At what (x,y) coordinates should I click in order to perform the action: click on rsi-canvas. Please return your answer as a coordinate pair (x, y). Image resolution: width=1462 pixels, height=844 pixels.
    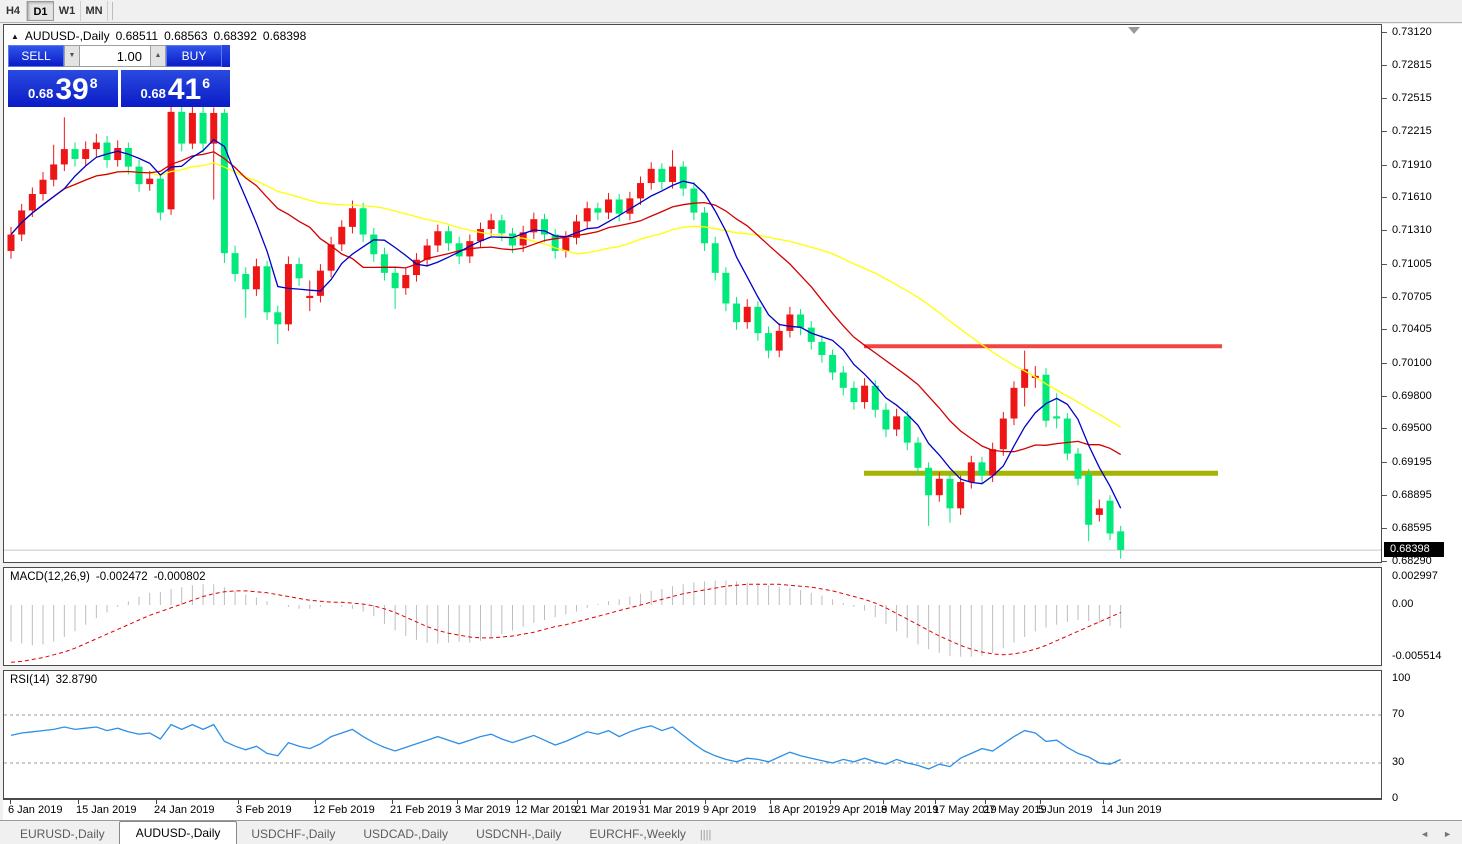
    Looking at the image, I should click on (692, 734).